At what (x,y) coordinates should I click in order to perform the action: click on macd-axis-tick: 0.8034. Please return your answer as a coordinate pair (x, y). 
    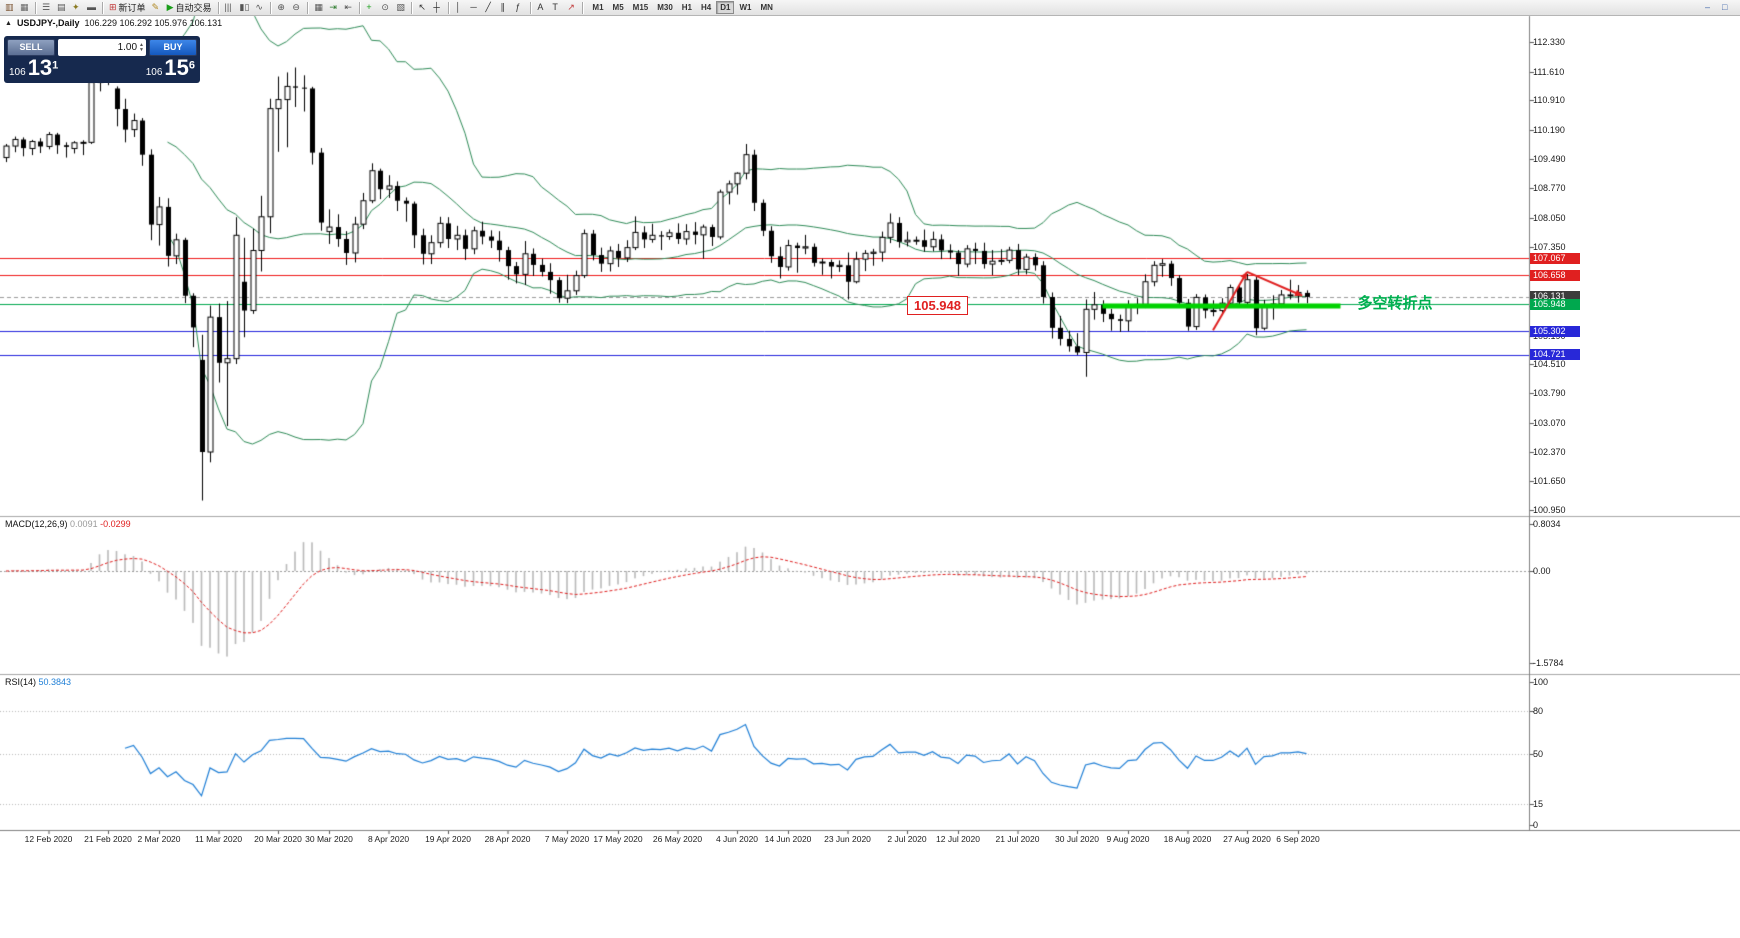
    Looking at the image, I should click on (1547, 524).